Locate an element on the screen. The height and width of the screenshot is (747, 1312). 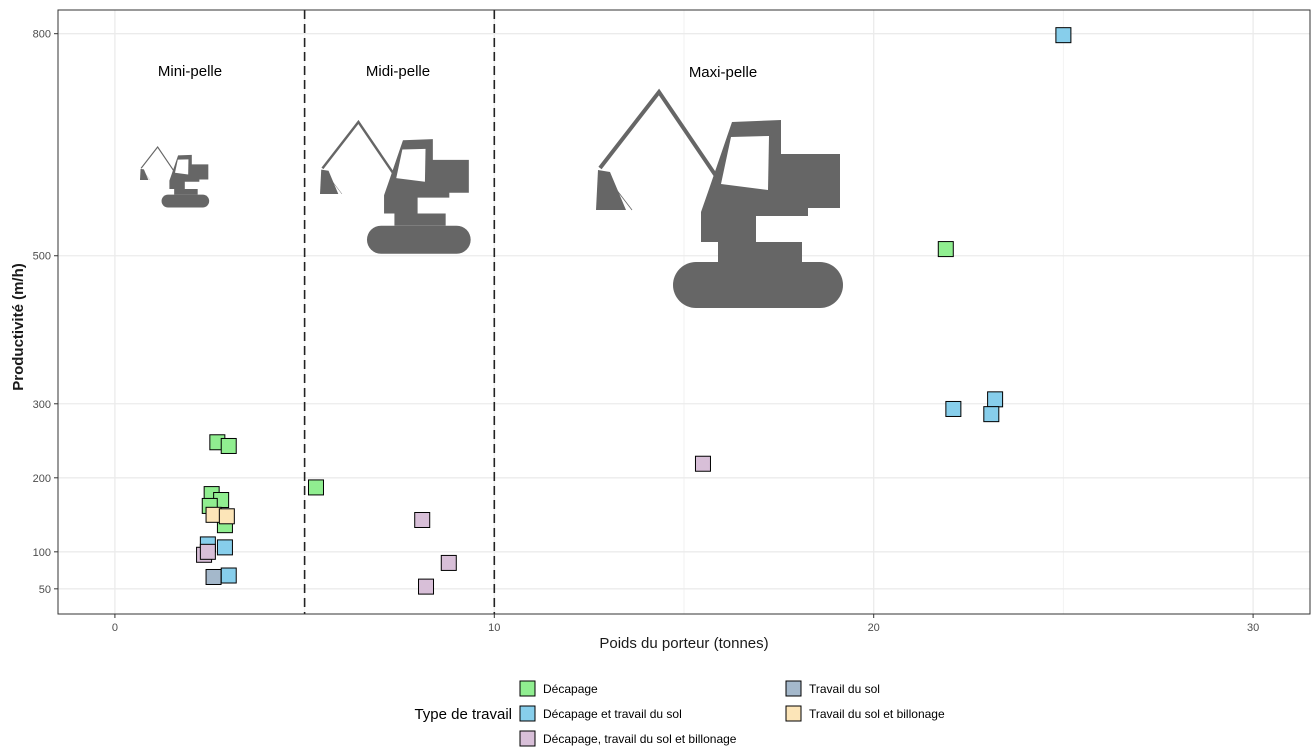
y-axis: 50 100 200 300 500 800 is located at coordinates (45, 312).